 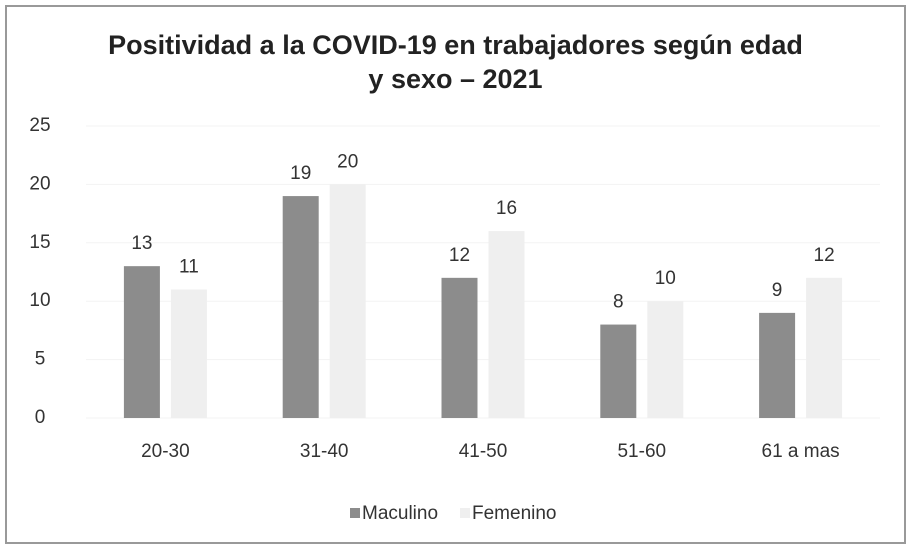 What do you see at coordinates (39, 242) in the screenshot?
I see `y-tick-label: 15` at bounding box center [39, 242].